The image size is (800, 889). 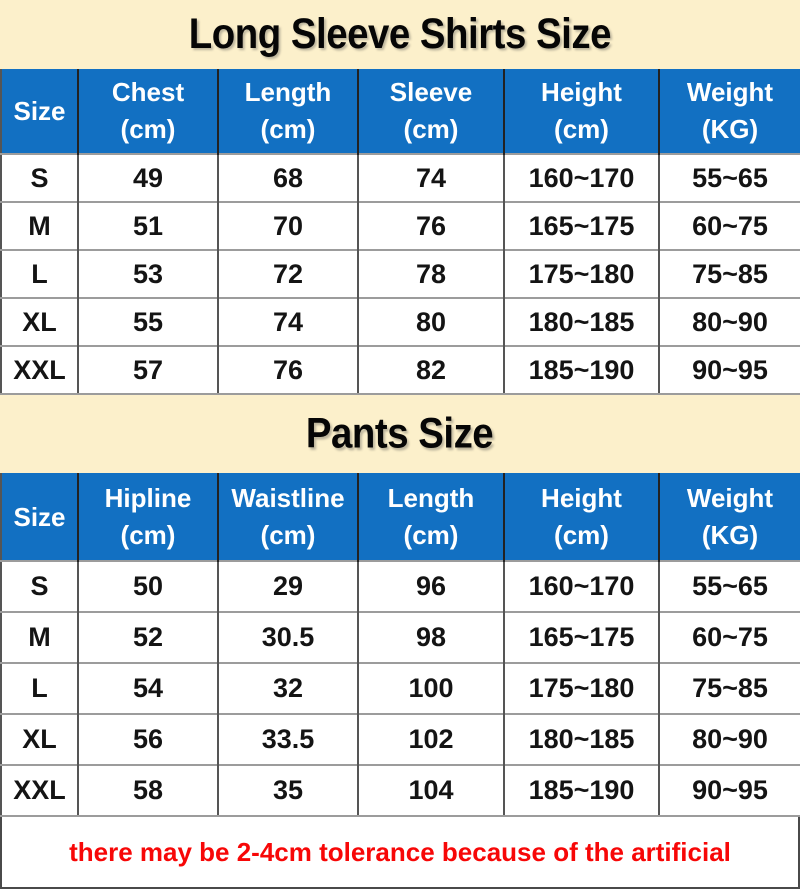 I want to click on pants-col-header-waistline: Waistline (cm), so click(x=287, y=517).